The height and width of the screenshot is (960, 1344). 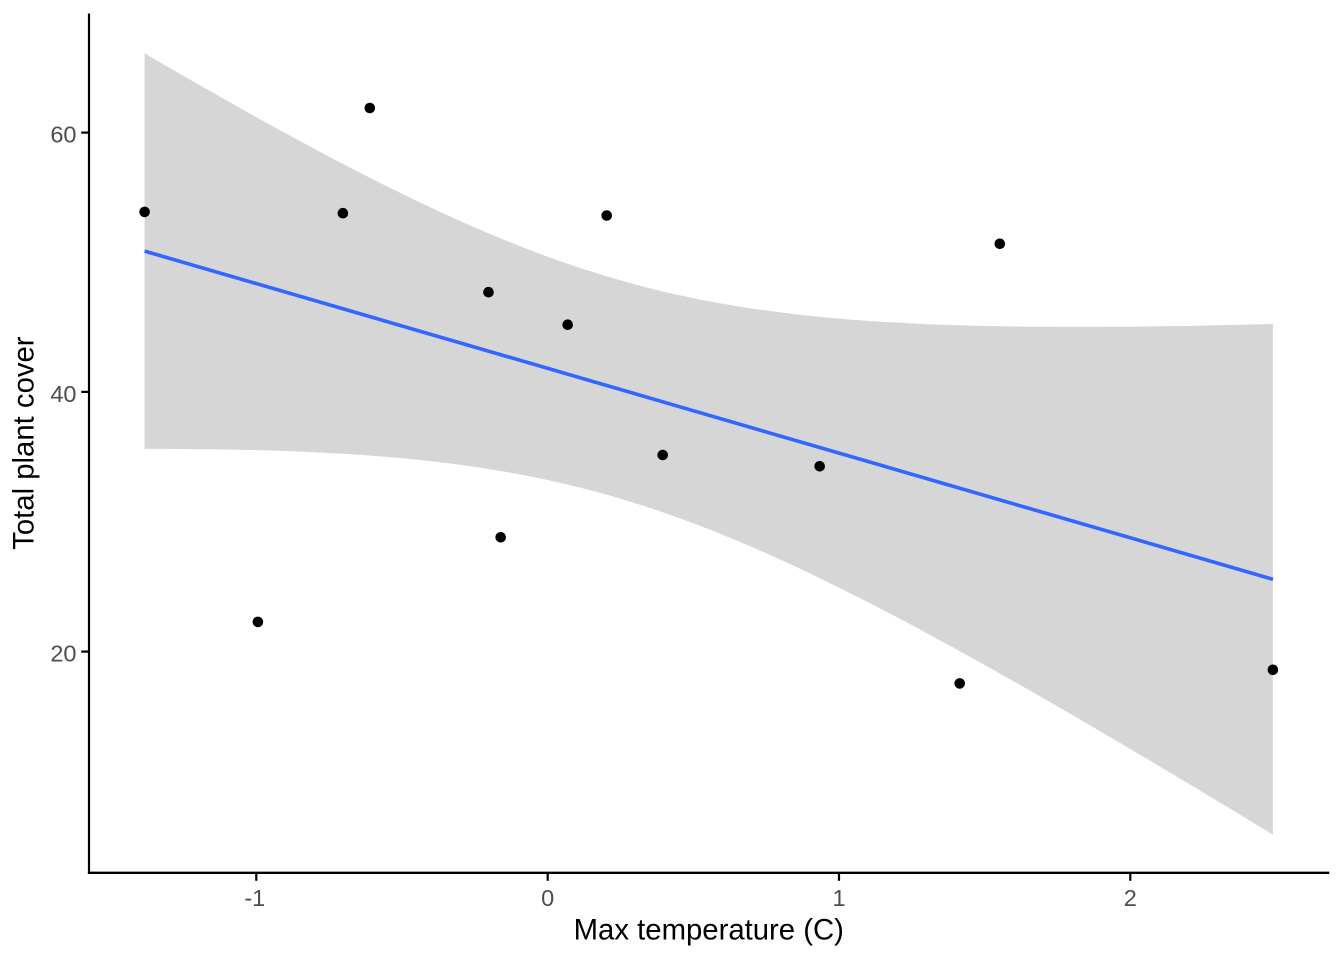 I want to click on svg-text: 40, so click(x=63, y=394).